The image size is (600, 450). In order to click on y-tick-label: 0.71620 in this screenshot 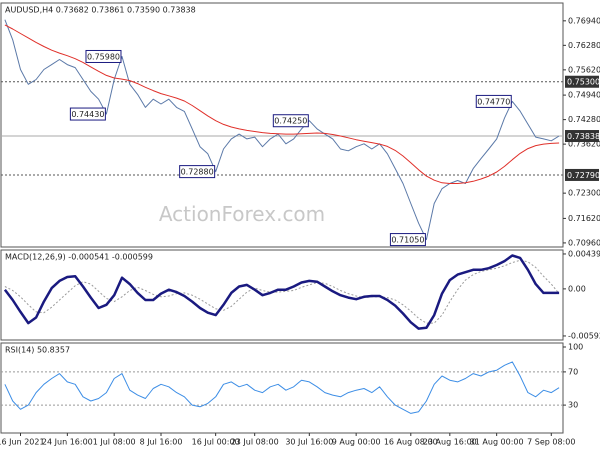, I will do `click(584, 218)`.